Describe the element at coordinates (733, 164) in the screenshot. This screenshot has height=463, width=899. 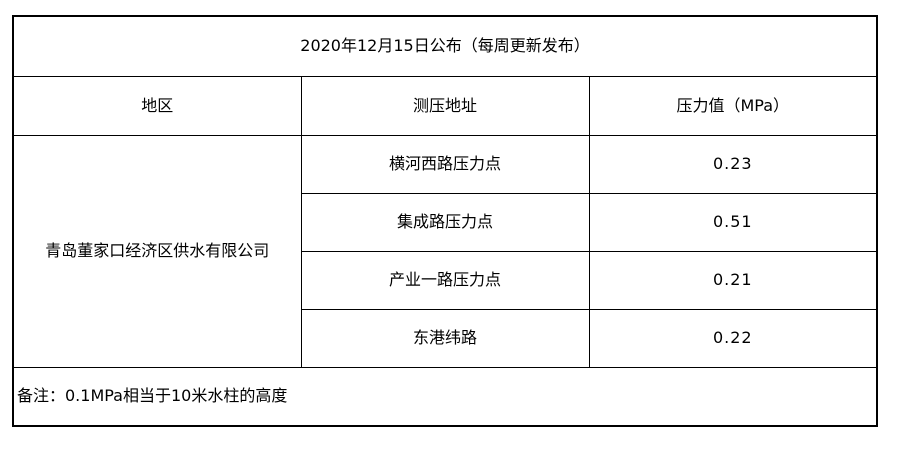
I see `value-cell: 0.23` at that location.